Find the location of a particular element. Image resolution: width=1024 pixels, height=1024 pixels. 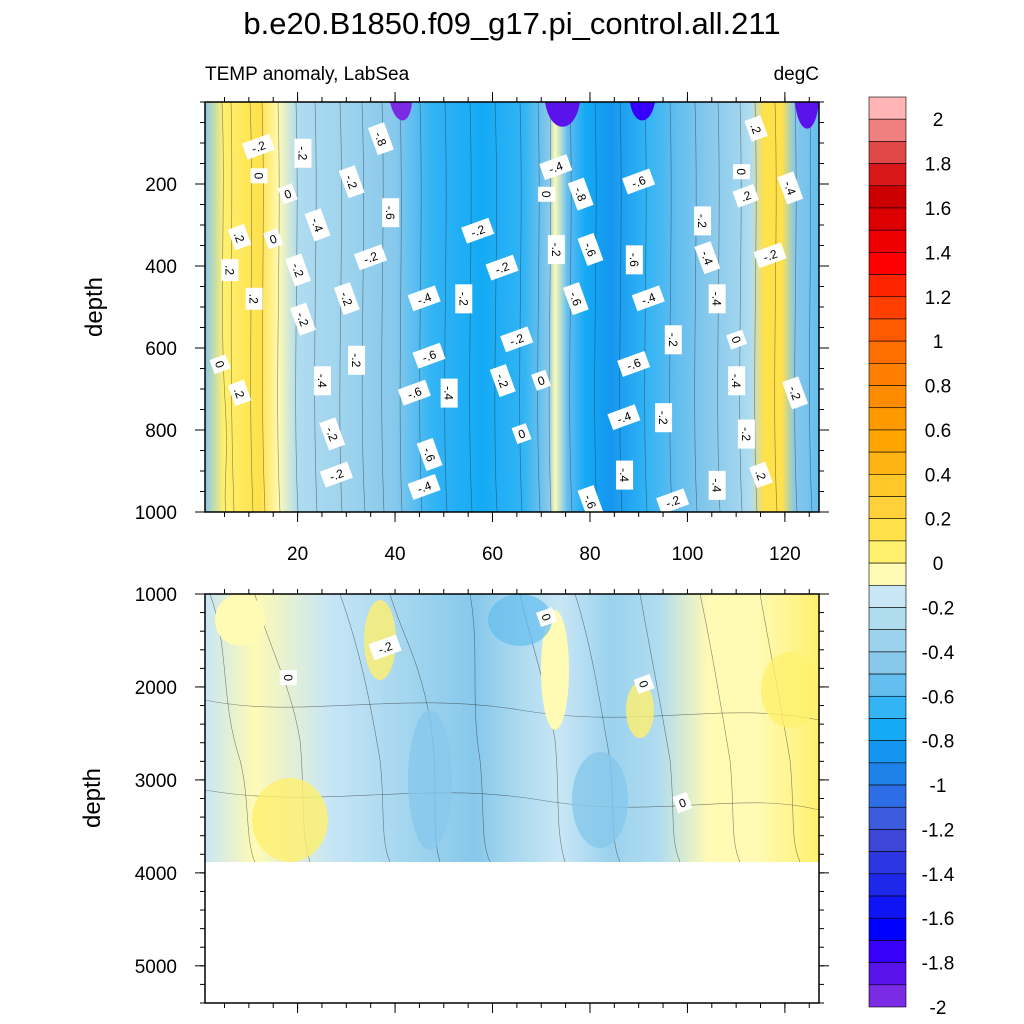

contour-label: -.6 is located at coordinates (414, 392).